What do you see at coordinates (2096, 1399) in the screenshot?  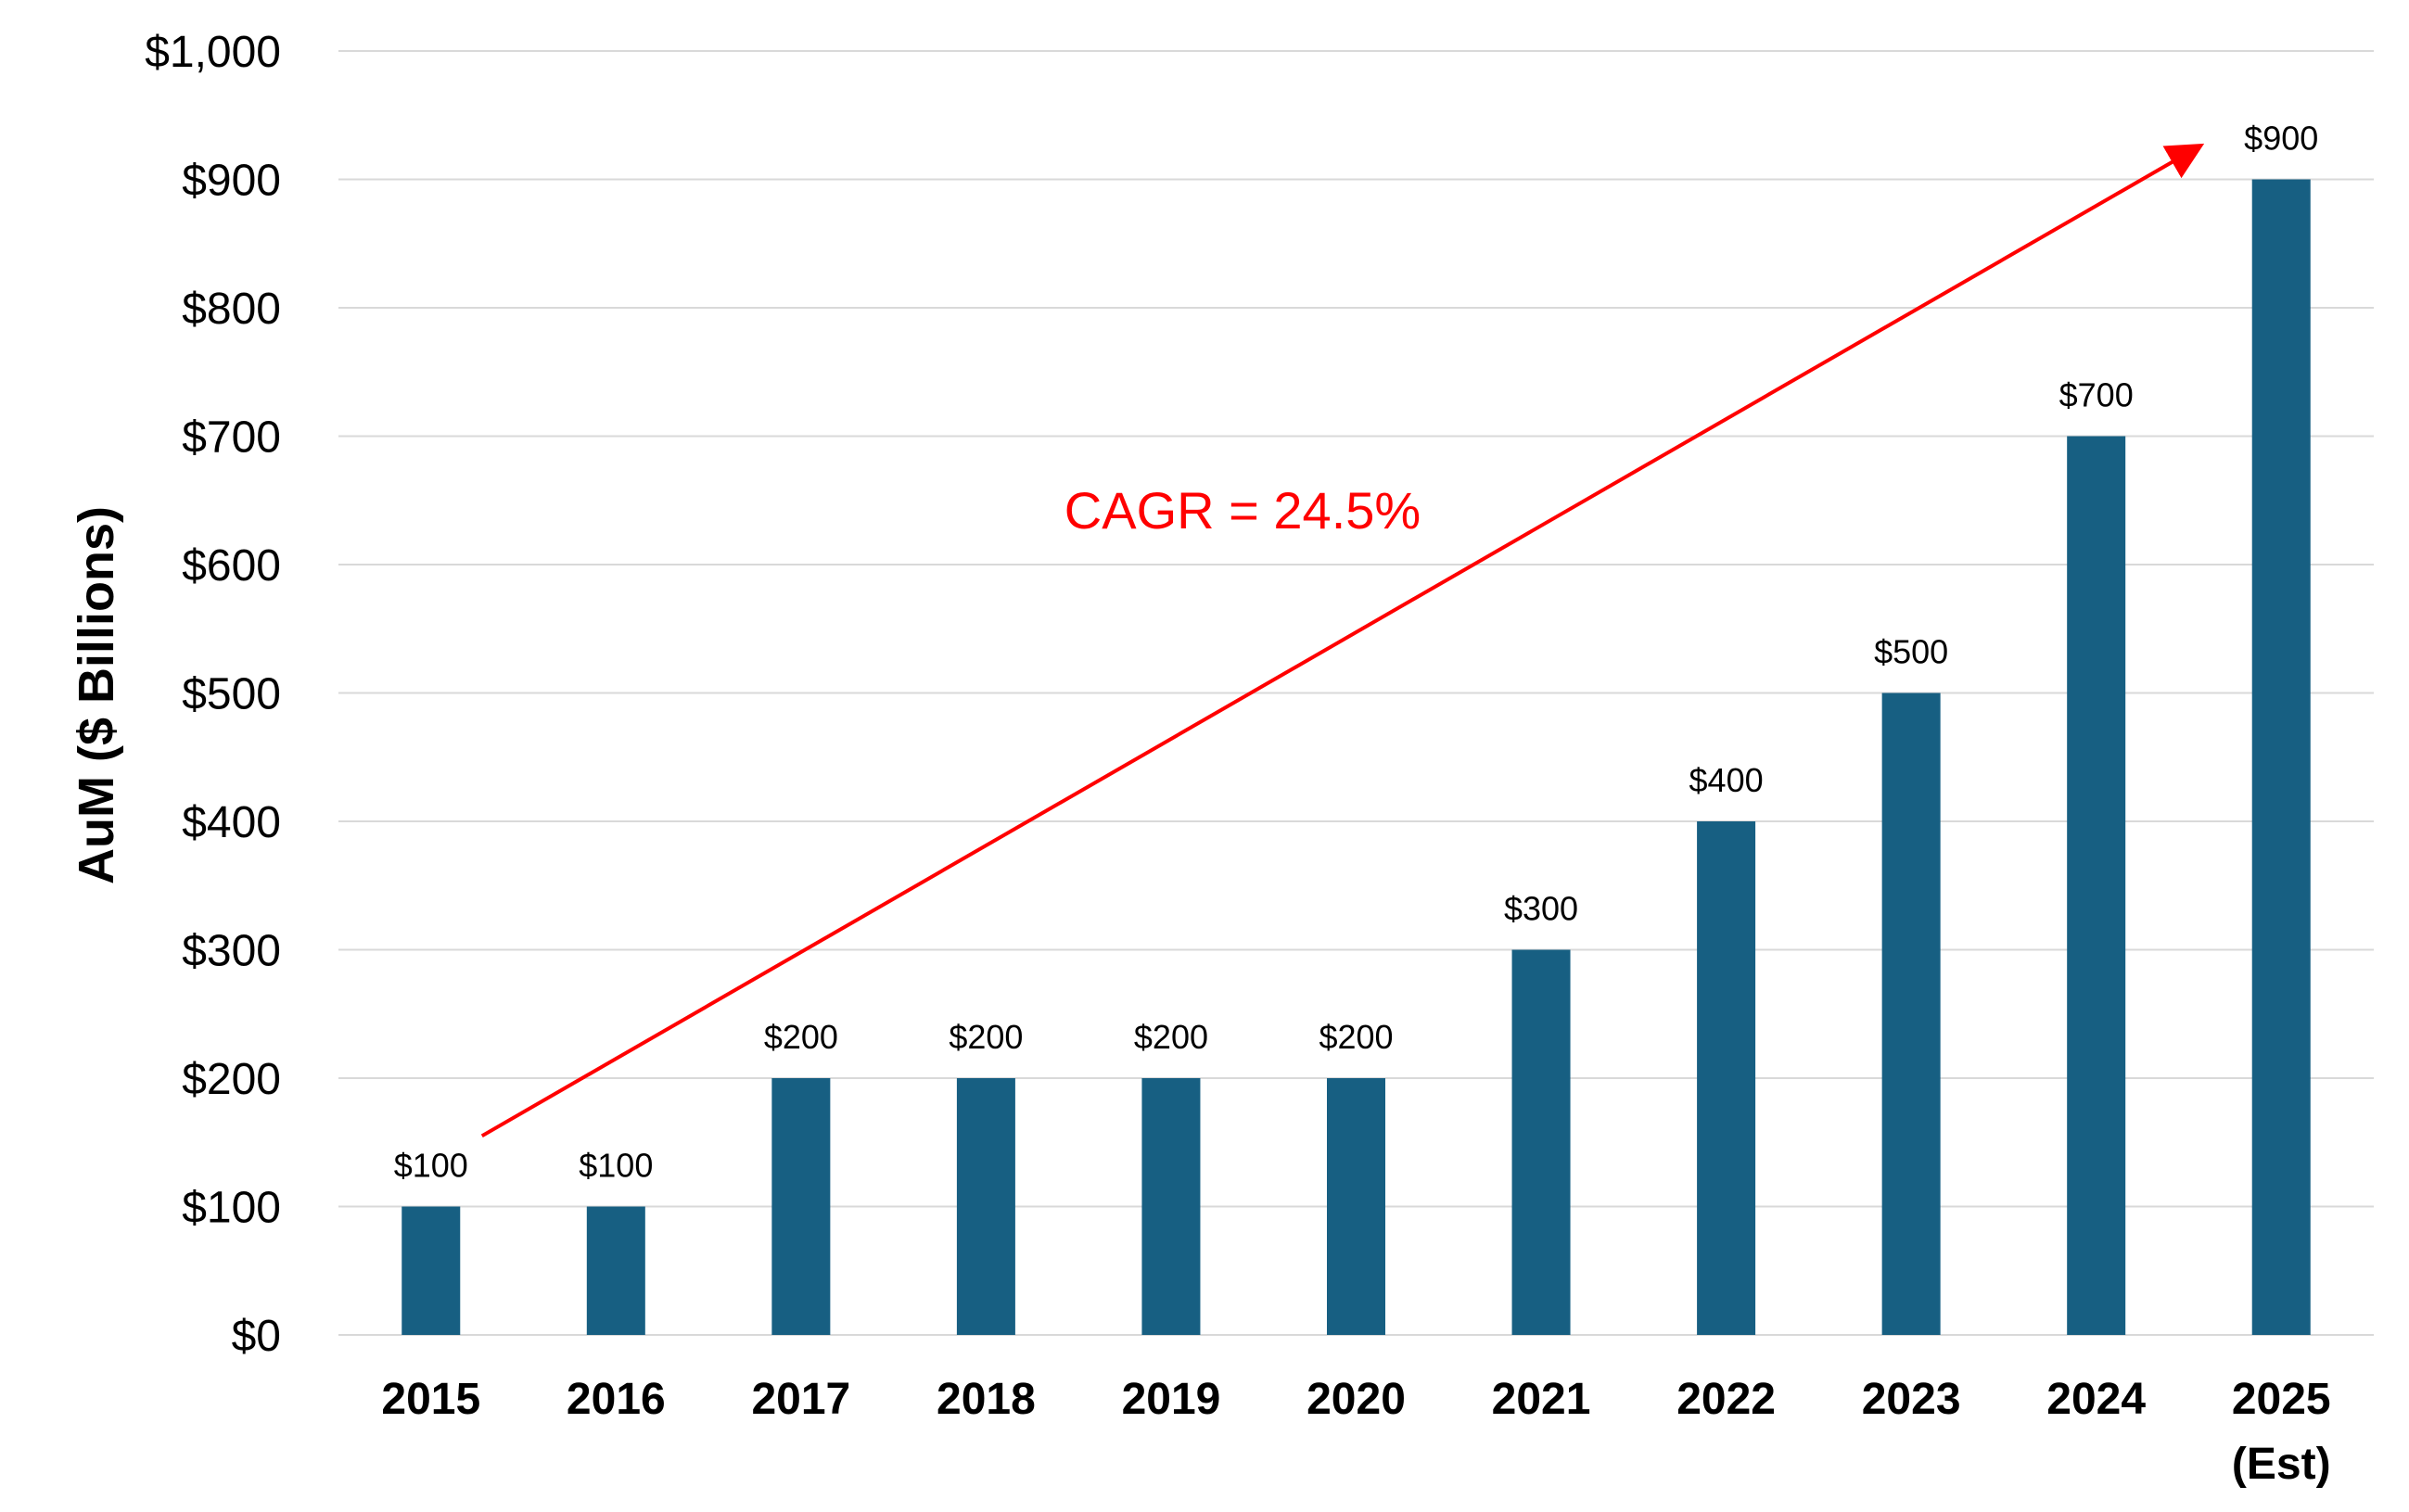 I see `x-tick-label: 2024` at bounding box center [2096, 1399].